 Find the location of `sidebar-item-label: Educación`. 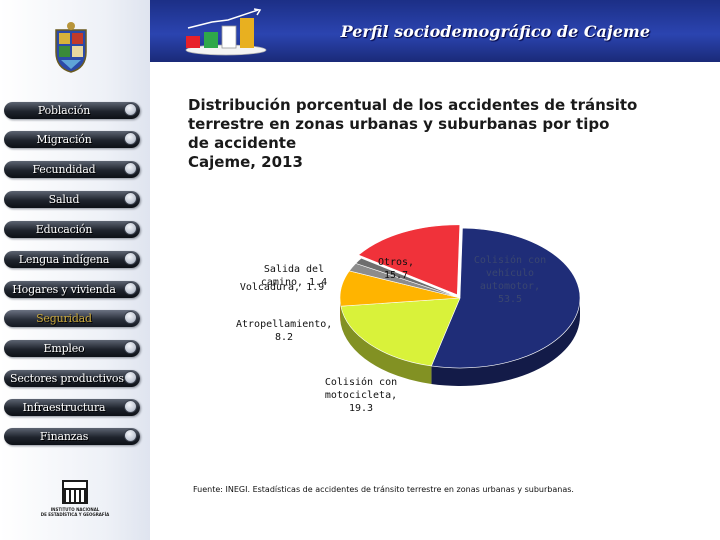

sidebar-item-label: Educación is located at coordinates (64, 229).